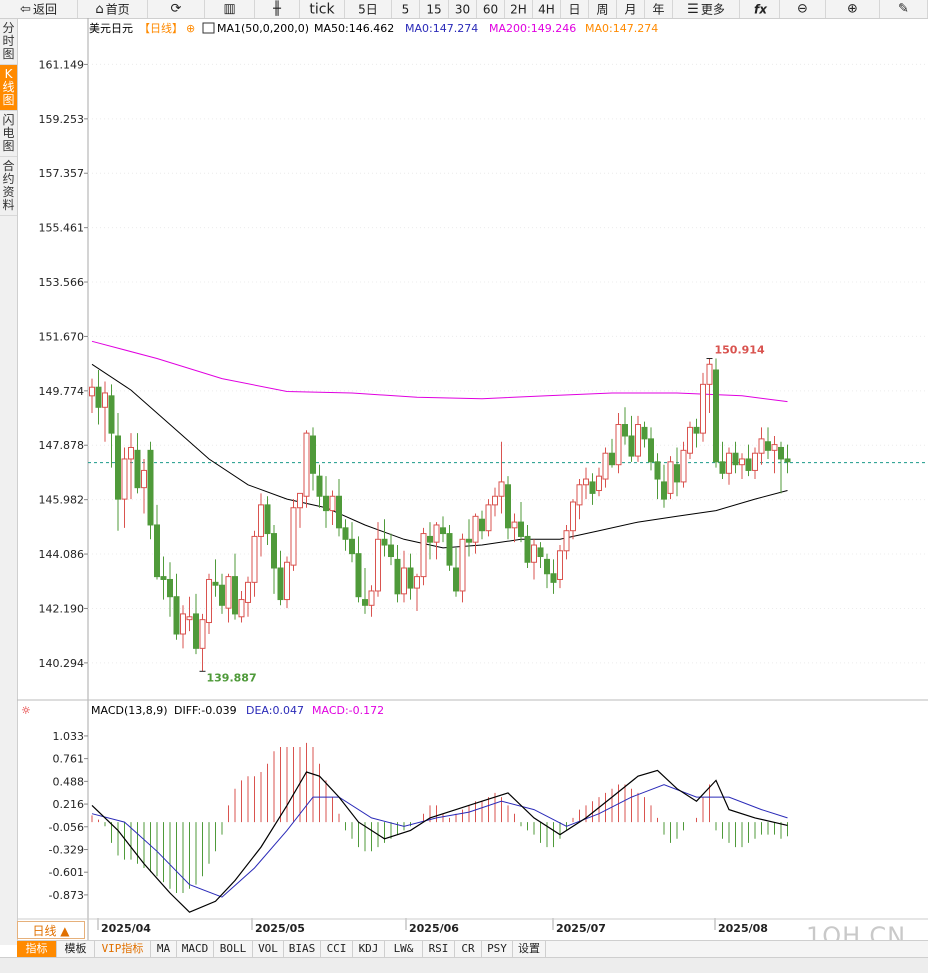  What do you see at coordinates (803, 9) in the screenshot?
I see `toolbar-button-19: ⊖` at bounding box center [803, 9].